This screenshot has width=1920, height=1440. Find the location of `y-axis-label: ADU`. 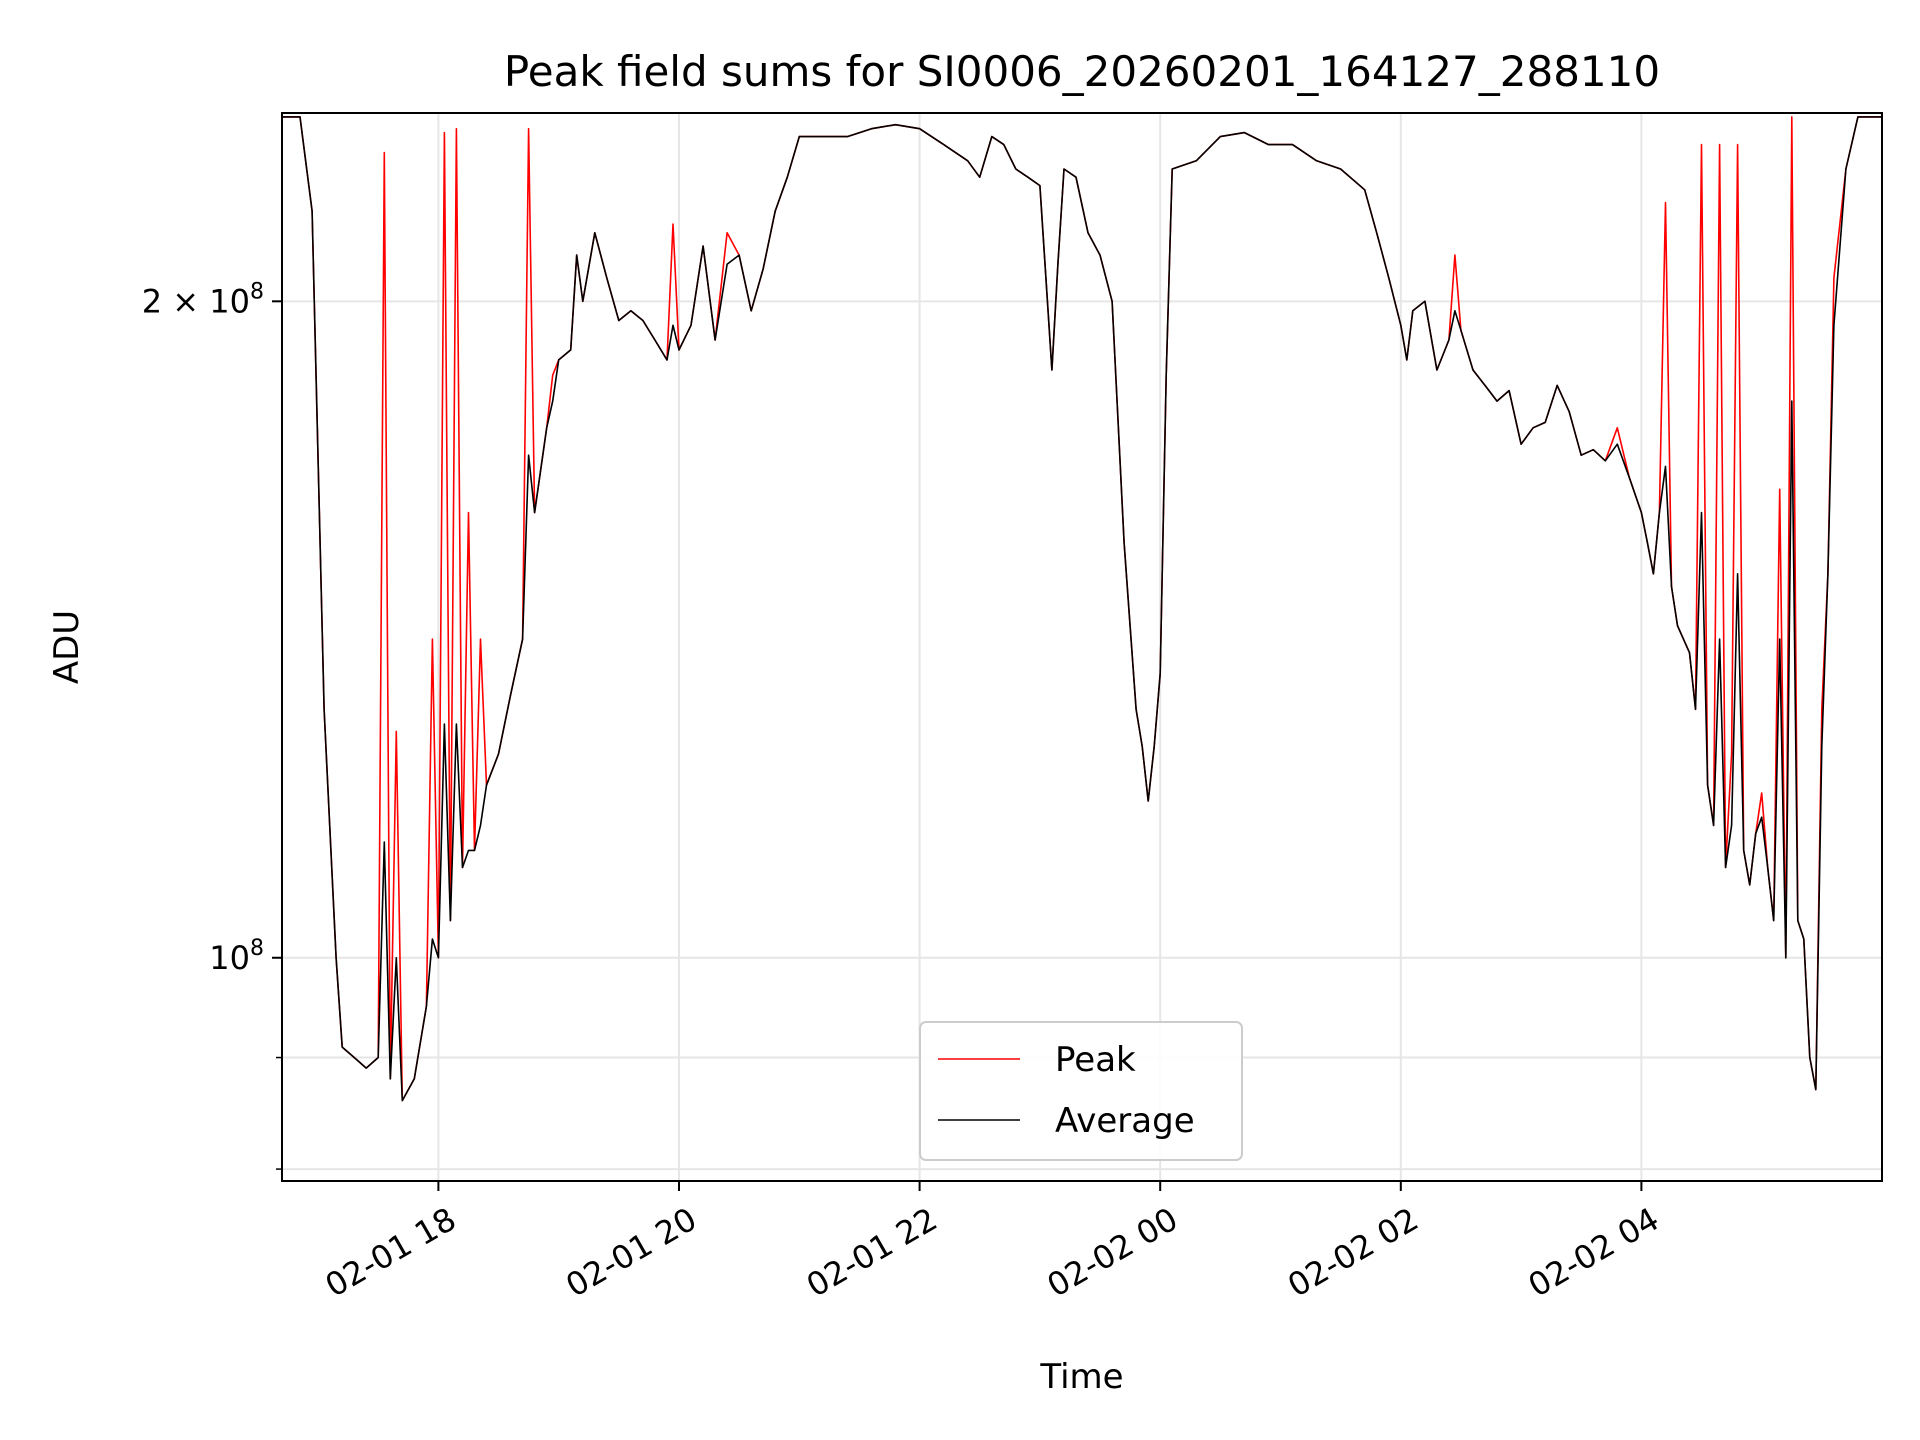

y-axis-label: ADU is located at coordinates (67, 647).